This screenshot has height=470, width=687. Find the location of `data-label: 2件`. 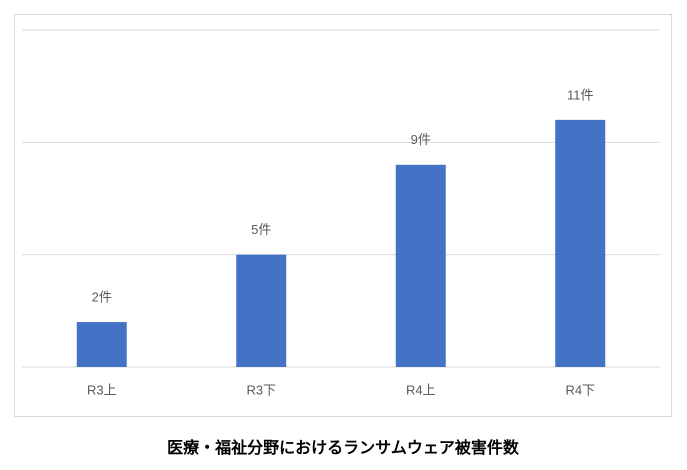

data-label: 2件 is located at coordinates (102, 297).